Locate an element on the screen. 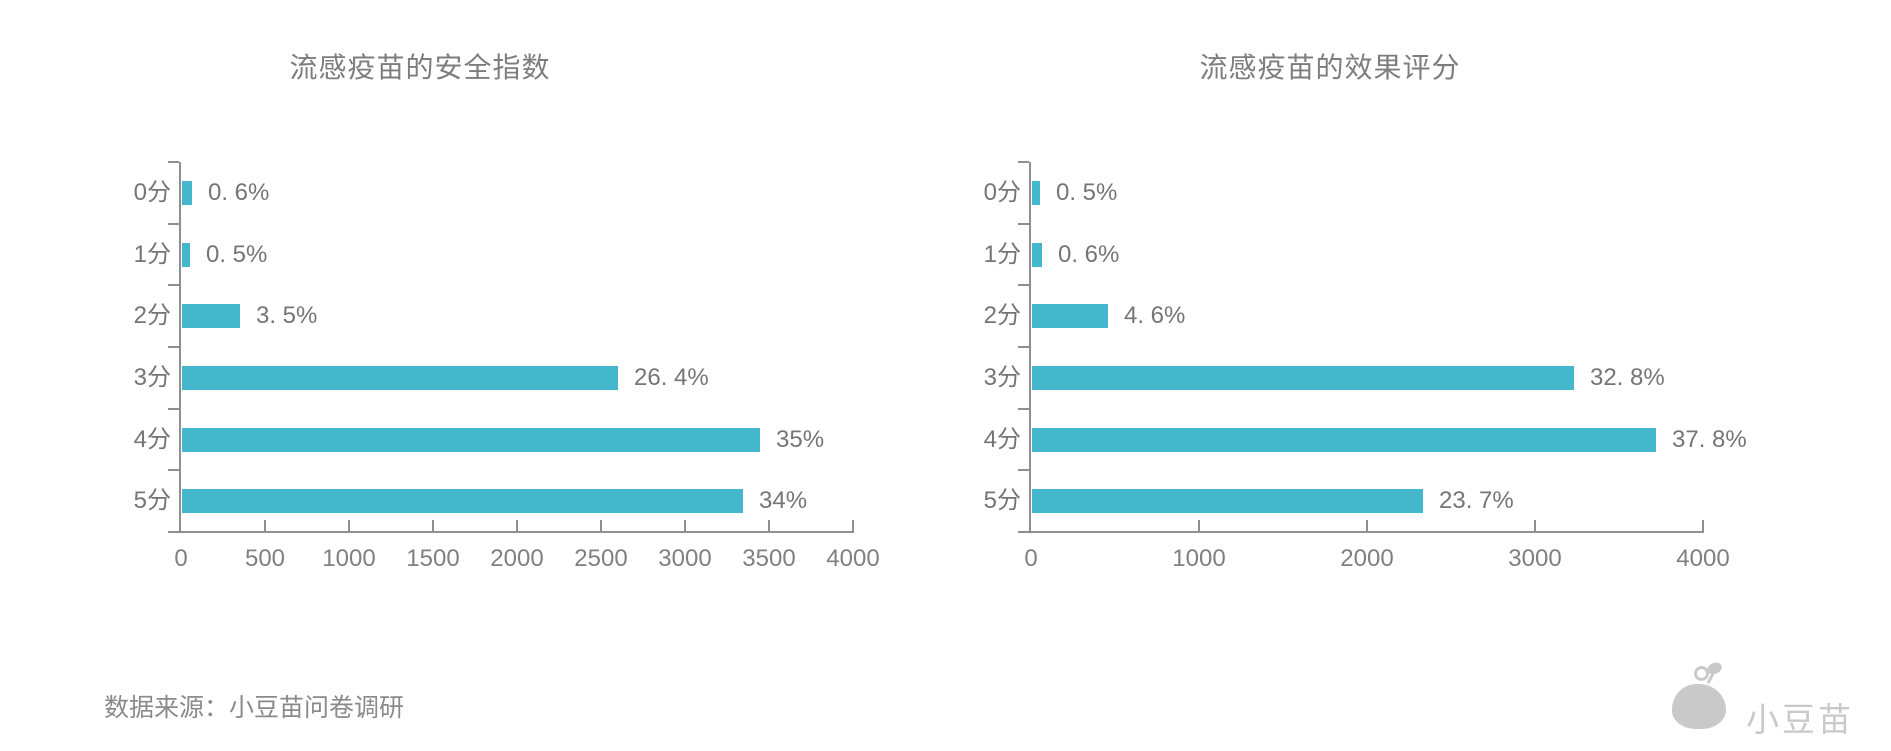 This screenshot has height=751, width=1891. data-source-caption: 数据来源：小豆苗问卷调研 is located at coordinates (254, 708).